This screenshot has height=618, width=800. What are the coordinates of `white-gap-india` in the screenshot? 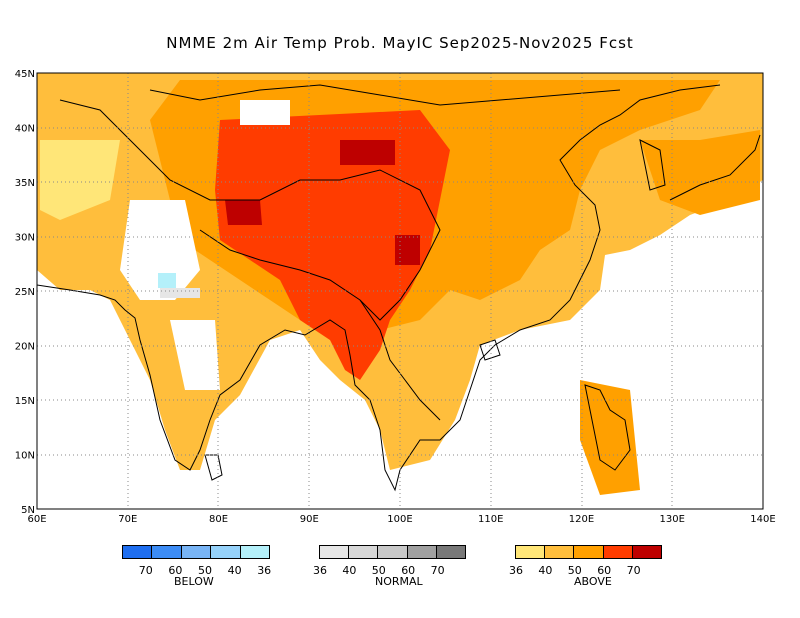 It's located at (160, 250).